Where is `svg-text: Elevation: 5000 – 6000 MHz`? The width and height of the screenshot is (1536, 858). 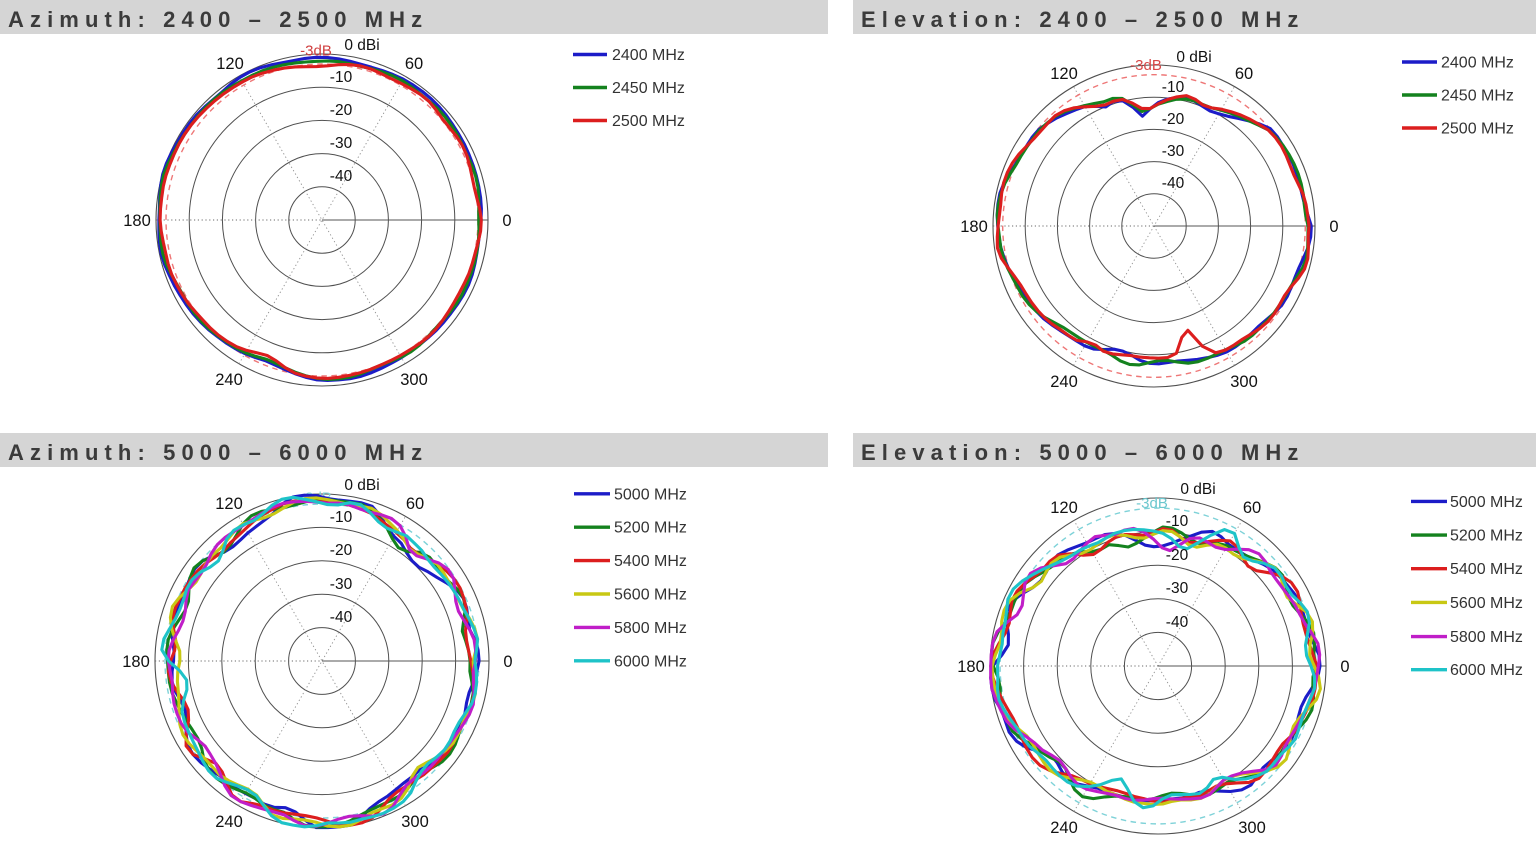
svg-text: Elevation: 5000 – 6000 MHz is located at coordinates (1083, 452).